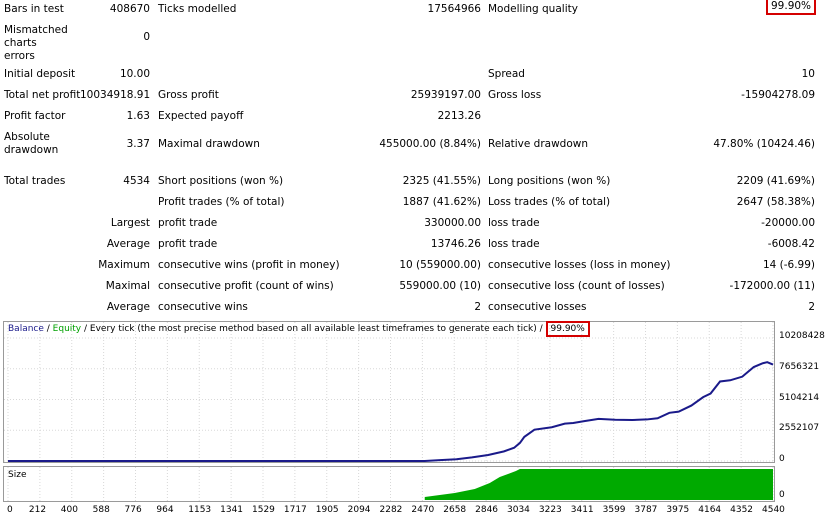  Describe the element at coordinates (791, 7) in the screenshot. I see `modelling-quality-value: 99.90%` at that location.